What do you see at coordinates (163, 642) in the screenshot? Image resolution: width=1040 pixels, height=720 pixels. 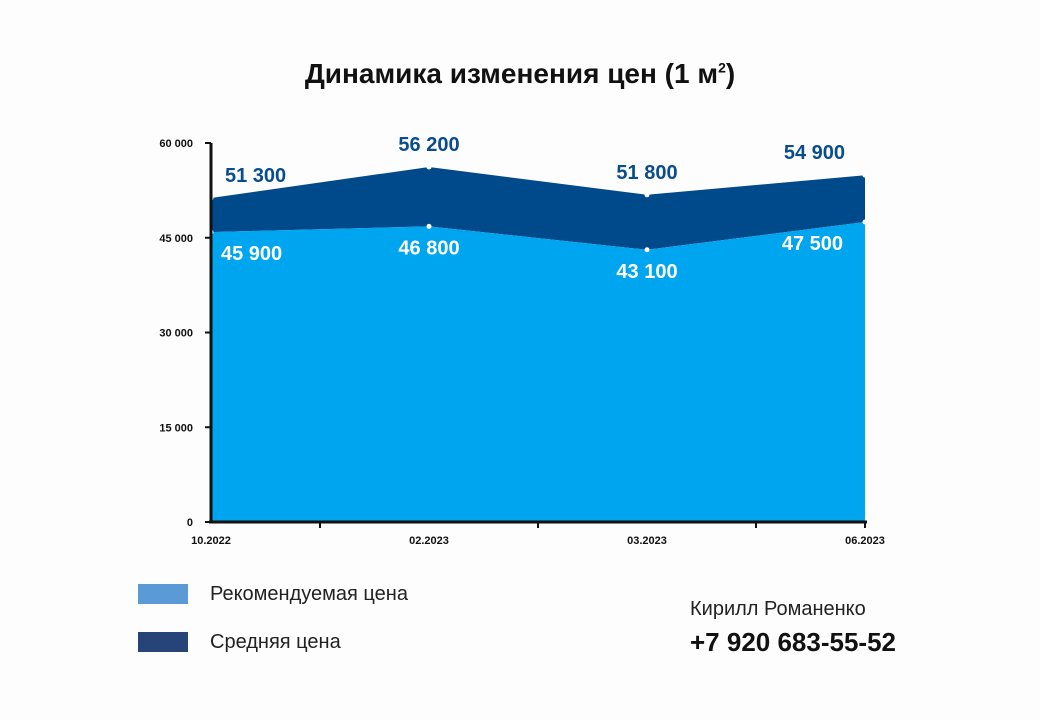 I see `legend-swatch-average` at bounding box center [163, 642].